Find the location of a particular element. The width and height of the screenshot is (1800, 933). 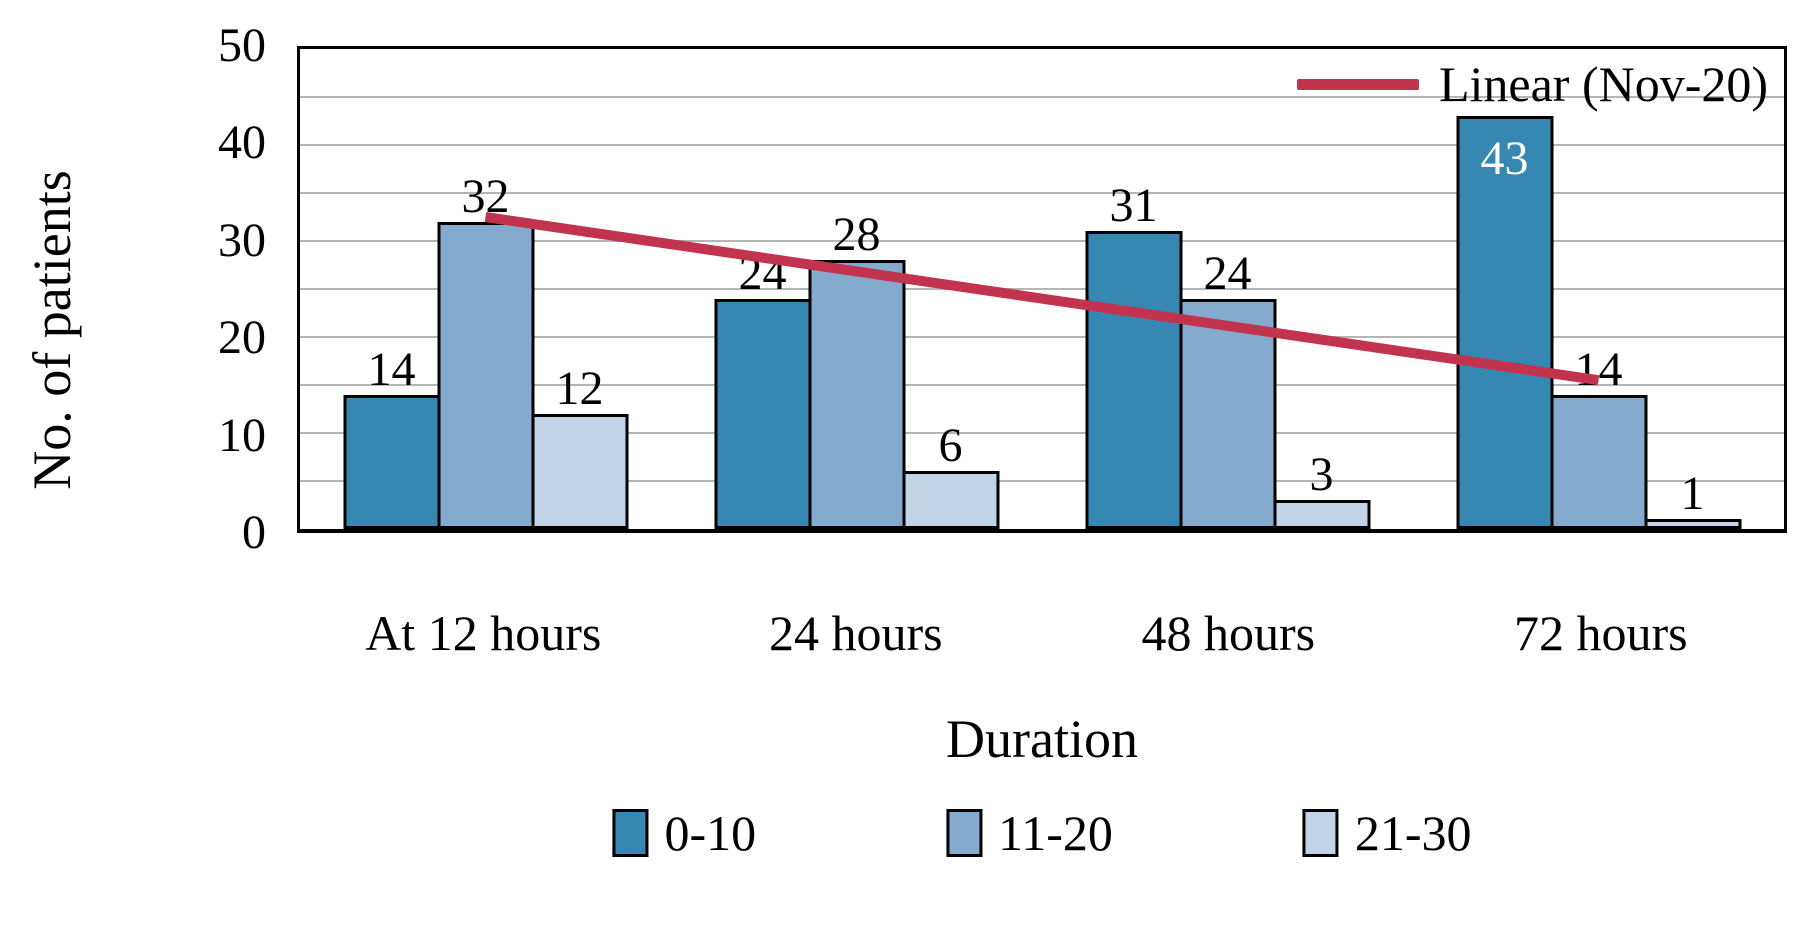

bar: 6 is located at coordinates (950, 475).